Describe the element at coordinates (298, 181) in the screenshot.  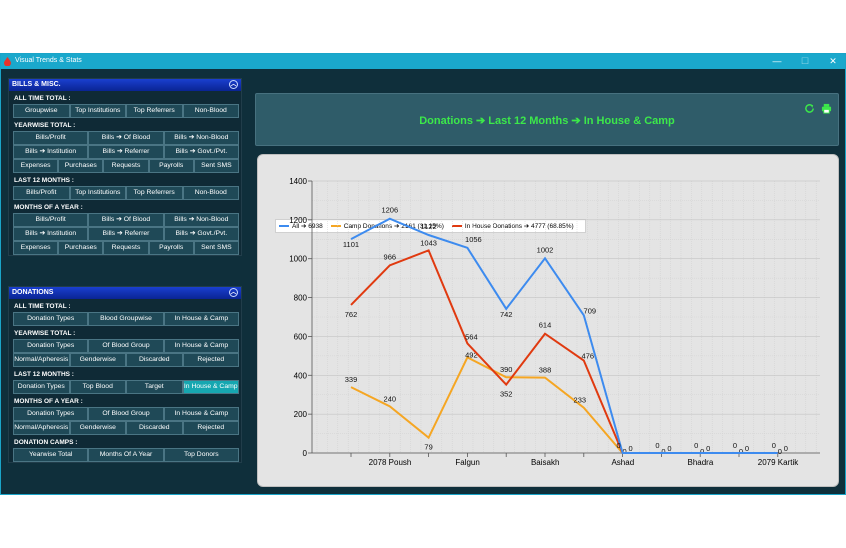
I see `y-tick-label: 1400` at that location.